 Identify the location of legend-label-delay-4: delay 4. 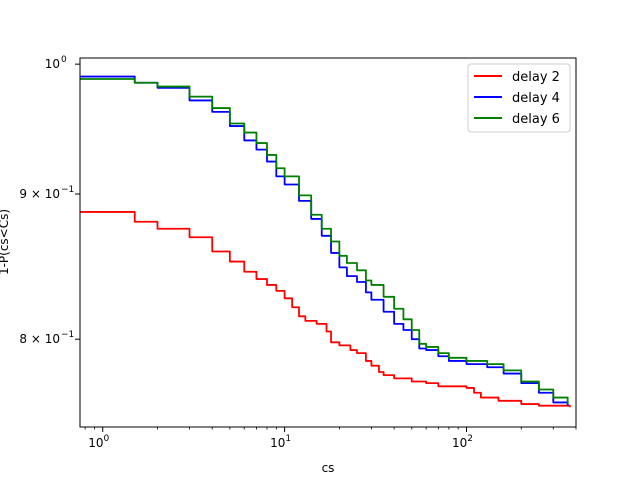
(536, 98).